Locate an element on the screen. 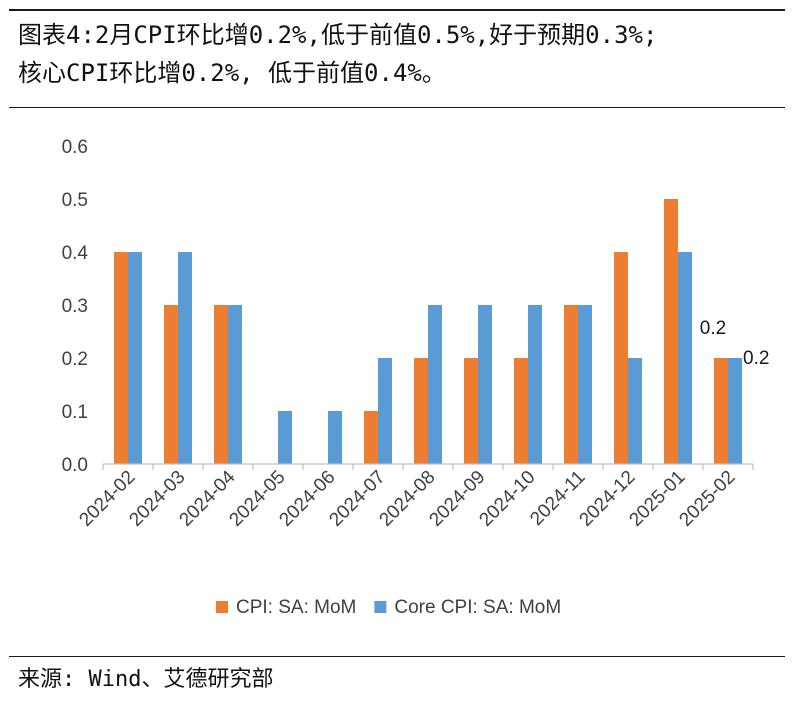 This screenshot has width=794, height=705. legend-label-cpi: CPI: SA: MoM is located at coordinates (296, 607).